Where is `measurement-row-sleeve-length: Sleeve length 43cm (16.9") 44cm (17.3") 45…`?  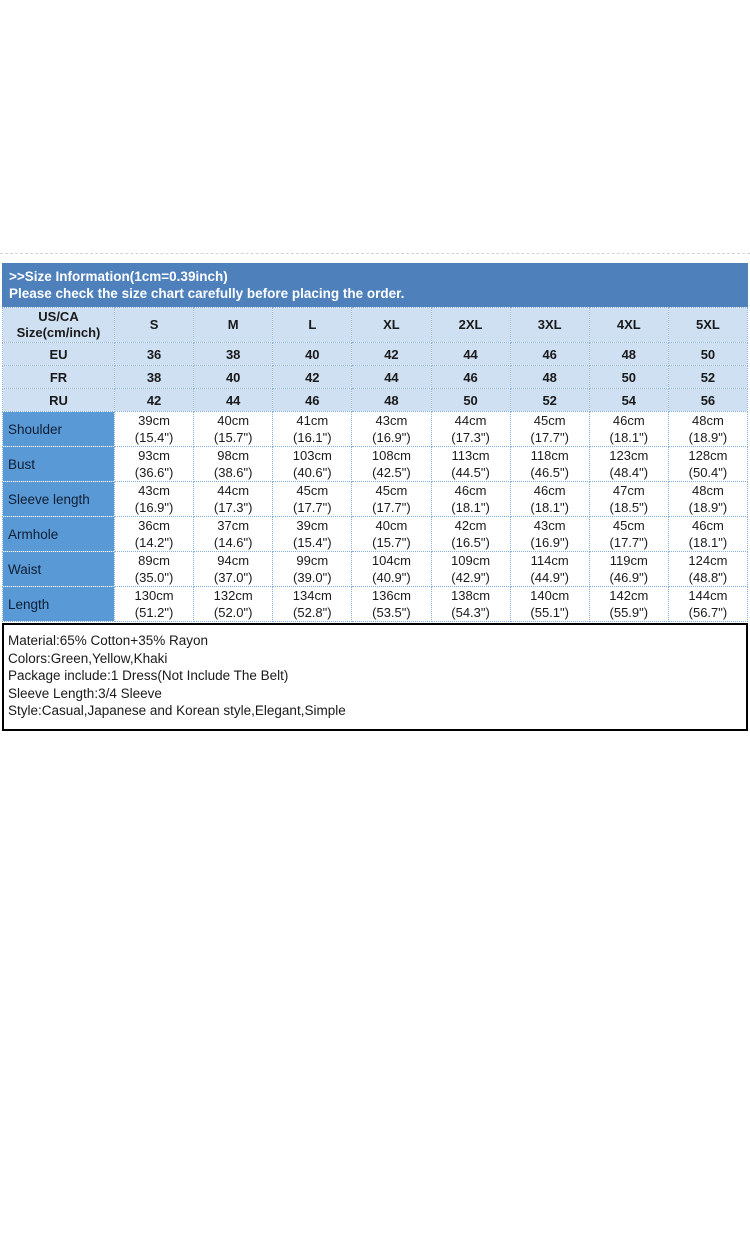
measurement-row-sleeve-length: Sleeve length 43cm (16.9") 44cm (17.3") 45… is located at coordinates (375, 499).